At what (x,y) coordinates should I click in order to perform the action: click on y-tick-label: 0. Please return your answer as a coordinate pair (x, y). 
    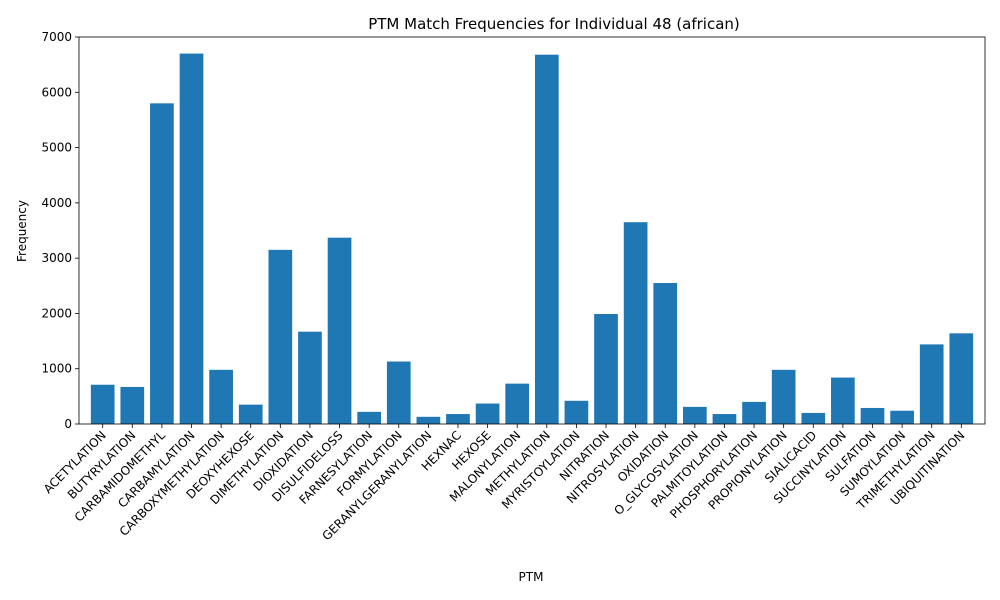
    Looking at the image, I should click on (68, 424).